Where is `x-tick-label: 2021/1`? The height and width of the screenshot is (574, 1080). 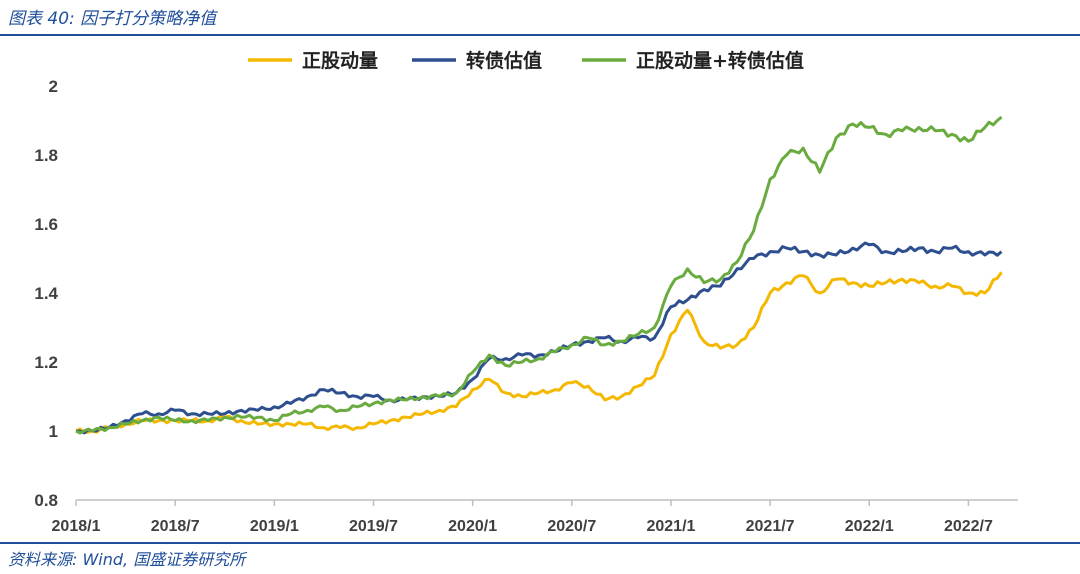
x-tick-label: 2021/1 is located at coordinates (670, 526).